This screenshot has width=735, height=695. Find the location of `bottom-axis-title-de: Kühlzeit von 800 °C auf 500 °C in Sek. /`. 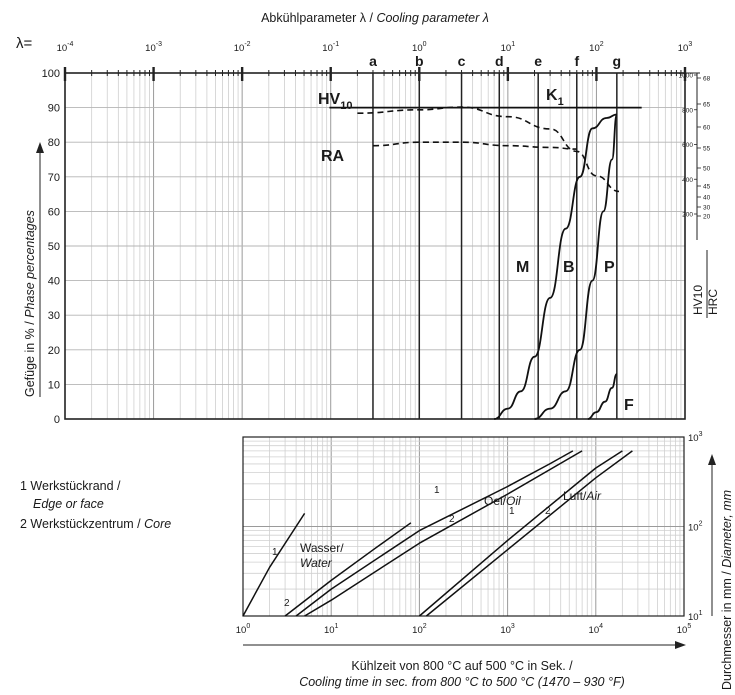

bottom-axis-title-de: Kühlzeit von 800 °C auf 500 °C in Sek. / is located at coordinates (462, 666).